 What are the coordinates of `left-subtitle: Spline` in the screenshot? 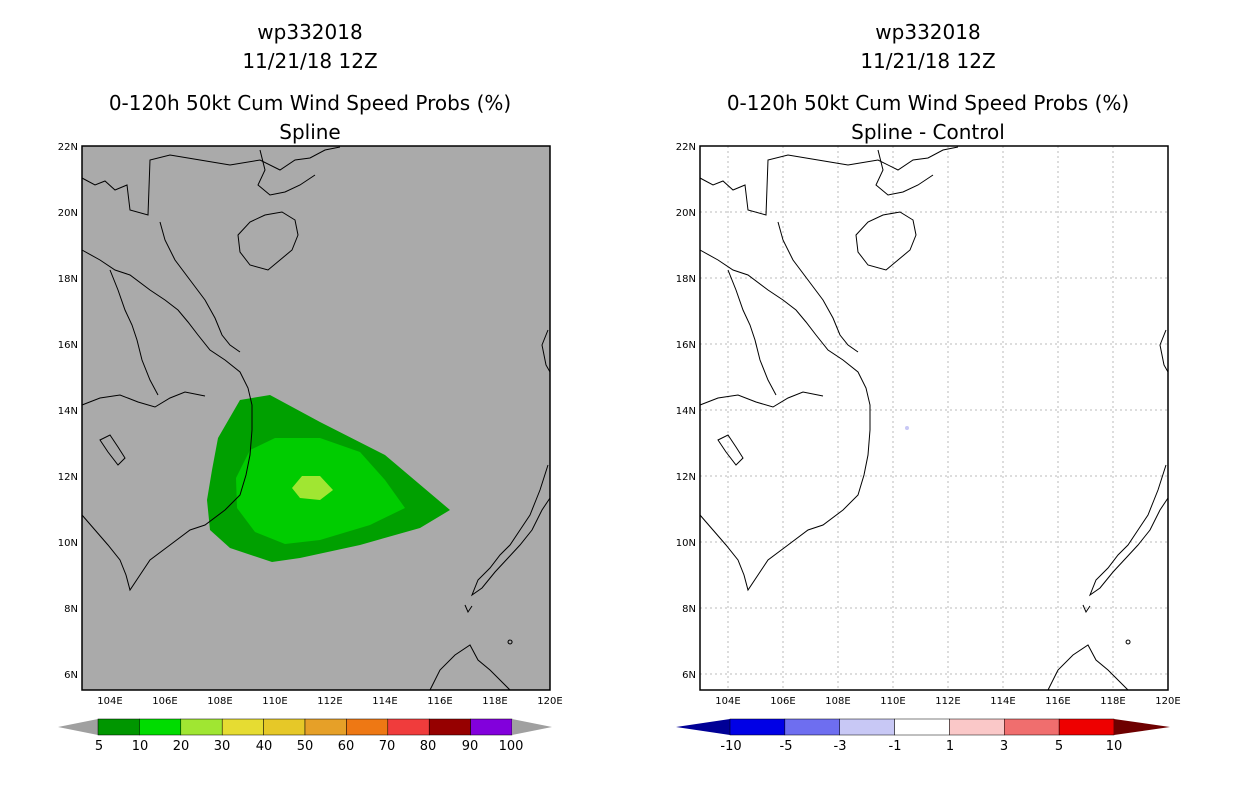 It's located at (310, 132).